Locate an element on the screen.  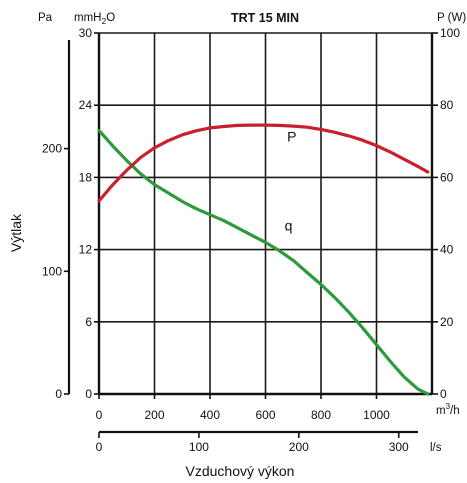
unit-pa: Pa is located at coordinates (45, 18).